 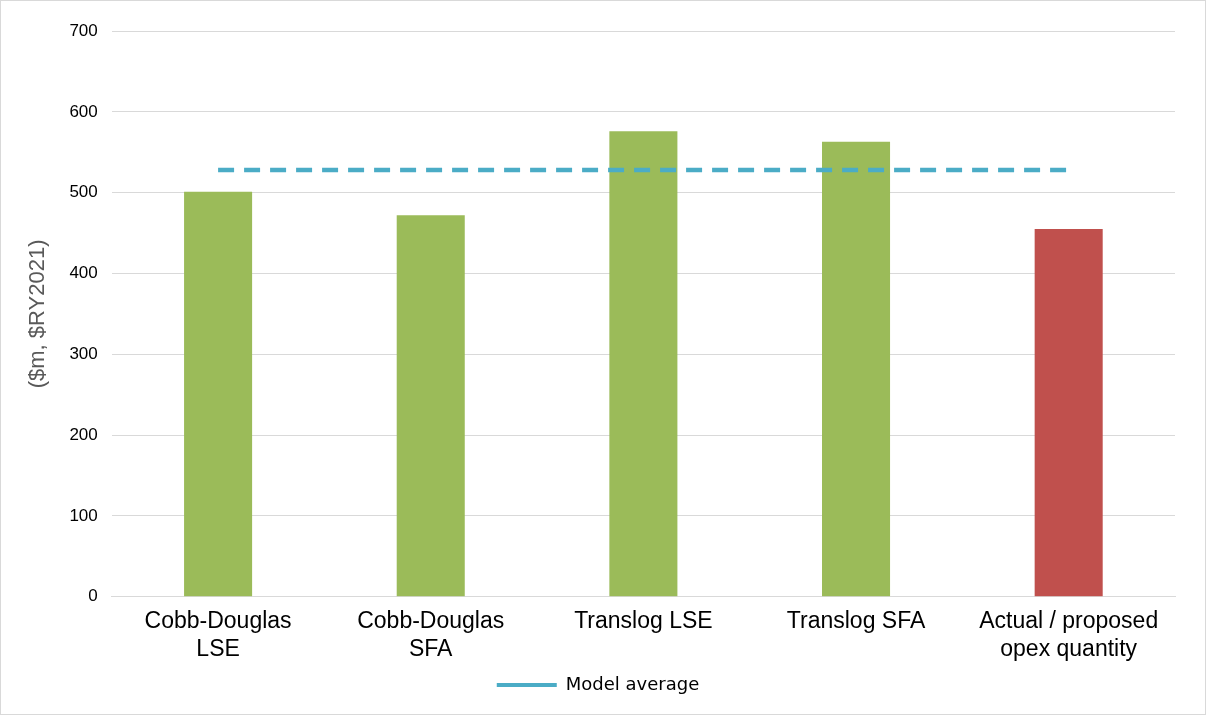 I want to click on y-tick-label: 700, so click(x=83, y=30).